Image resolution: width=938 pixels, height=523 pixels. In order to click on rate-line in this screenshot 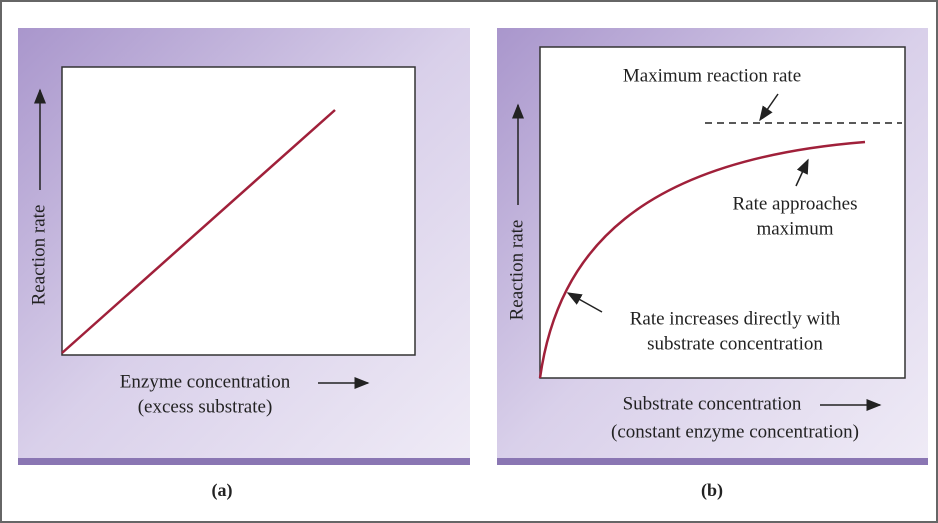, I will do `click(198, 231)`.